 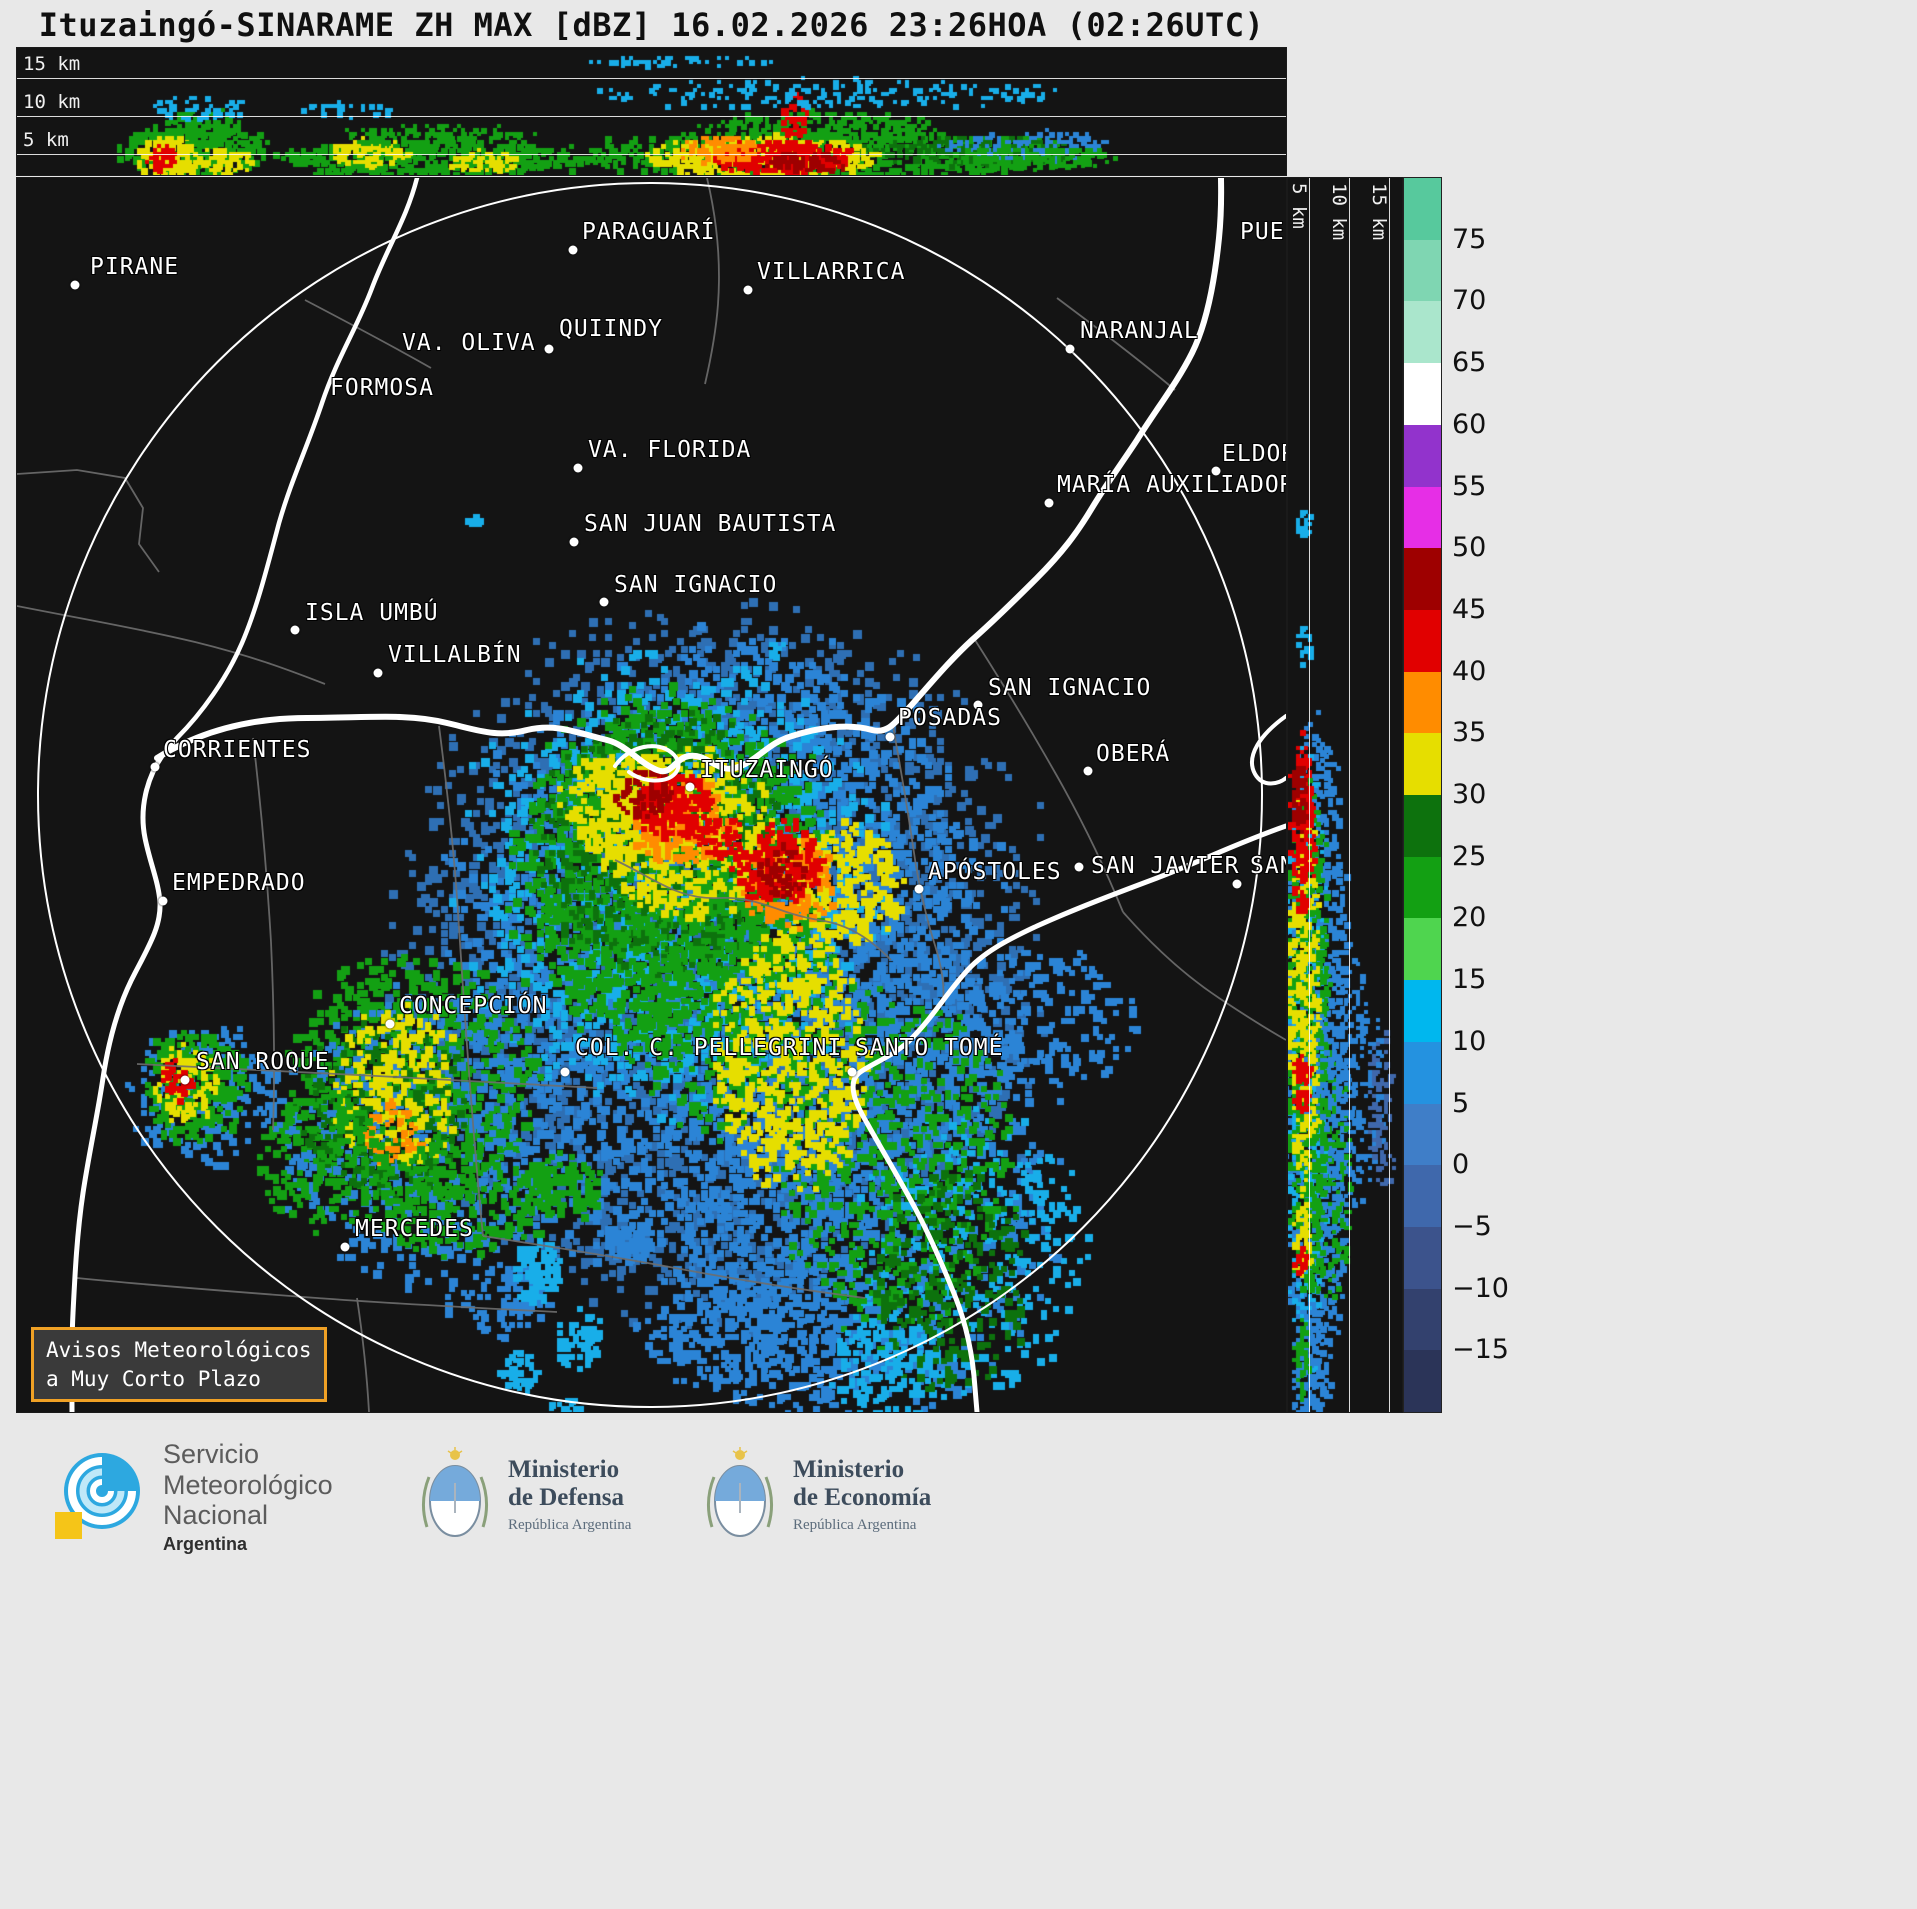 I want to click on colorbar-tick: 50, so click(x=1469, y=548).